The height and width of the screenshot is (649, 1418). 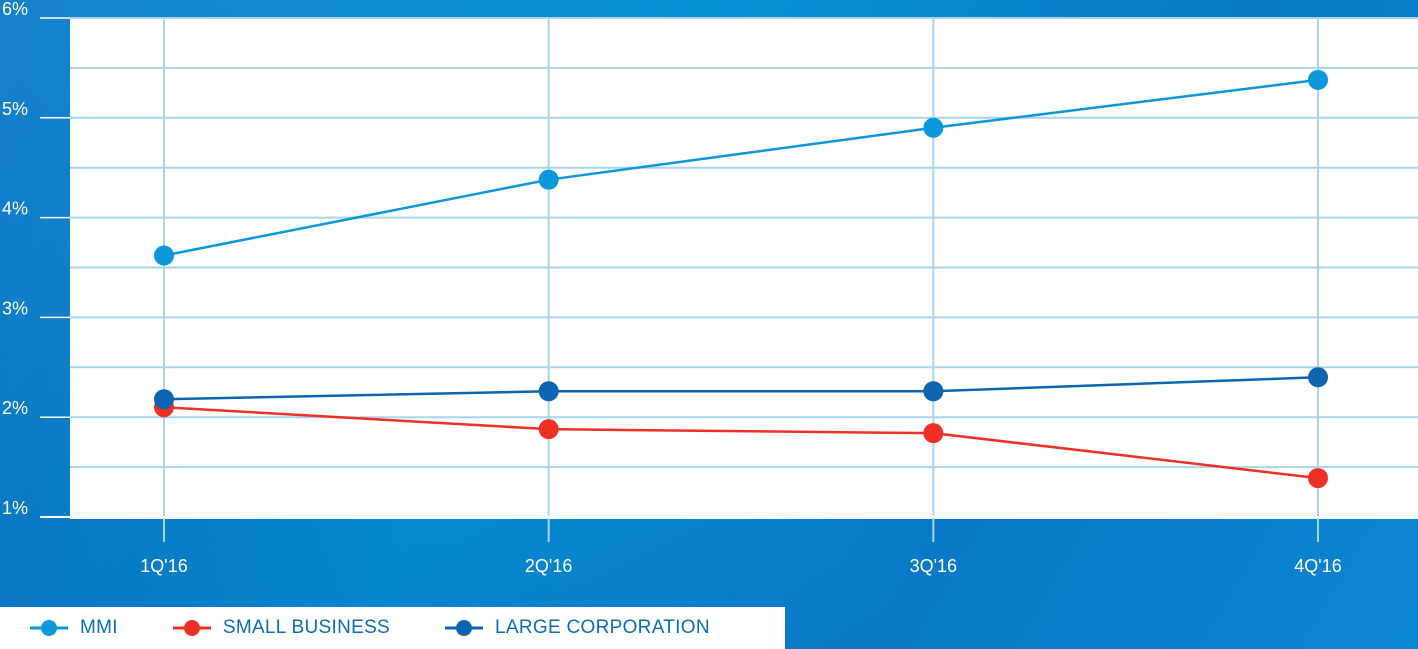 I want to click on legend-label-mmi: MMI, so click(x=99, y=627).